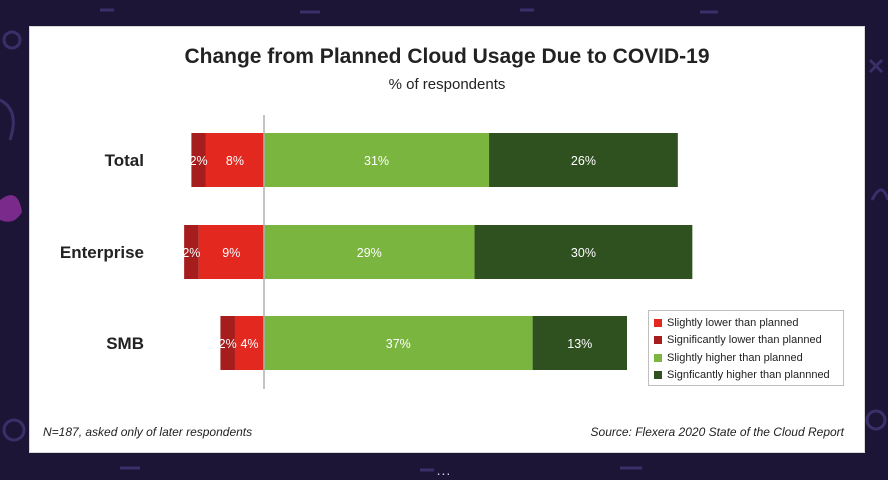 This screenshot has width=888, height=480. What do you see at coordinates (733, 322) in the screenshot?
I see `legend-label: Slightly lower than planned` at bounding box center [733, 322].